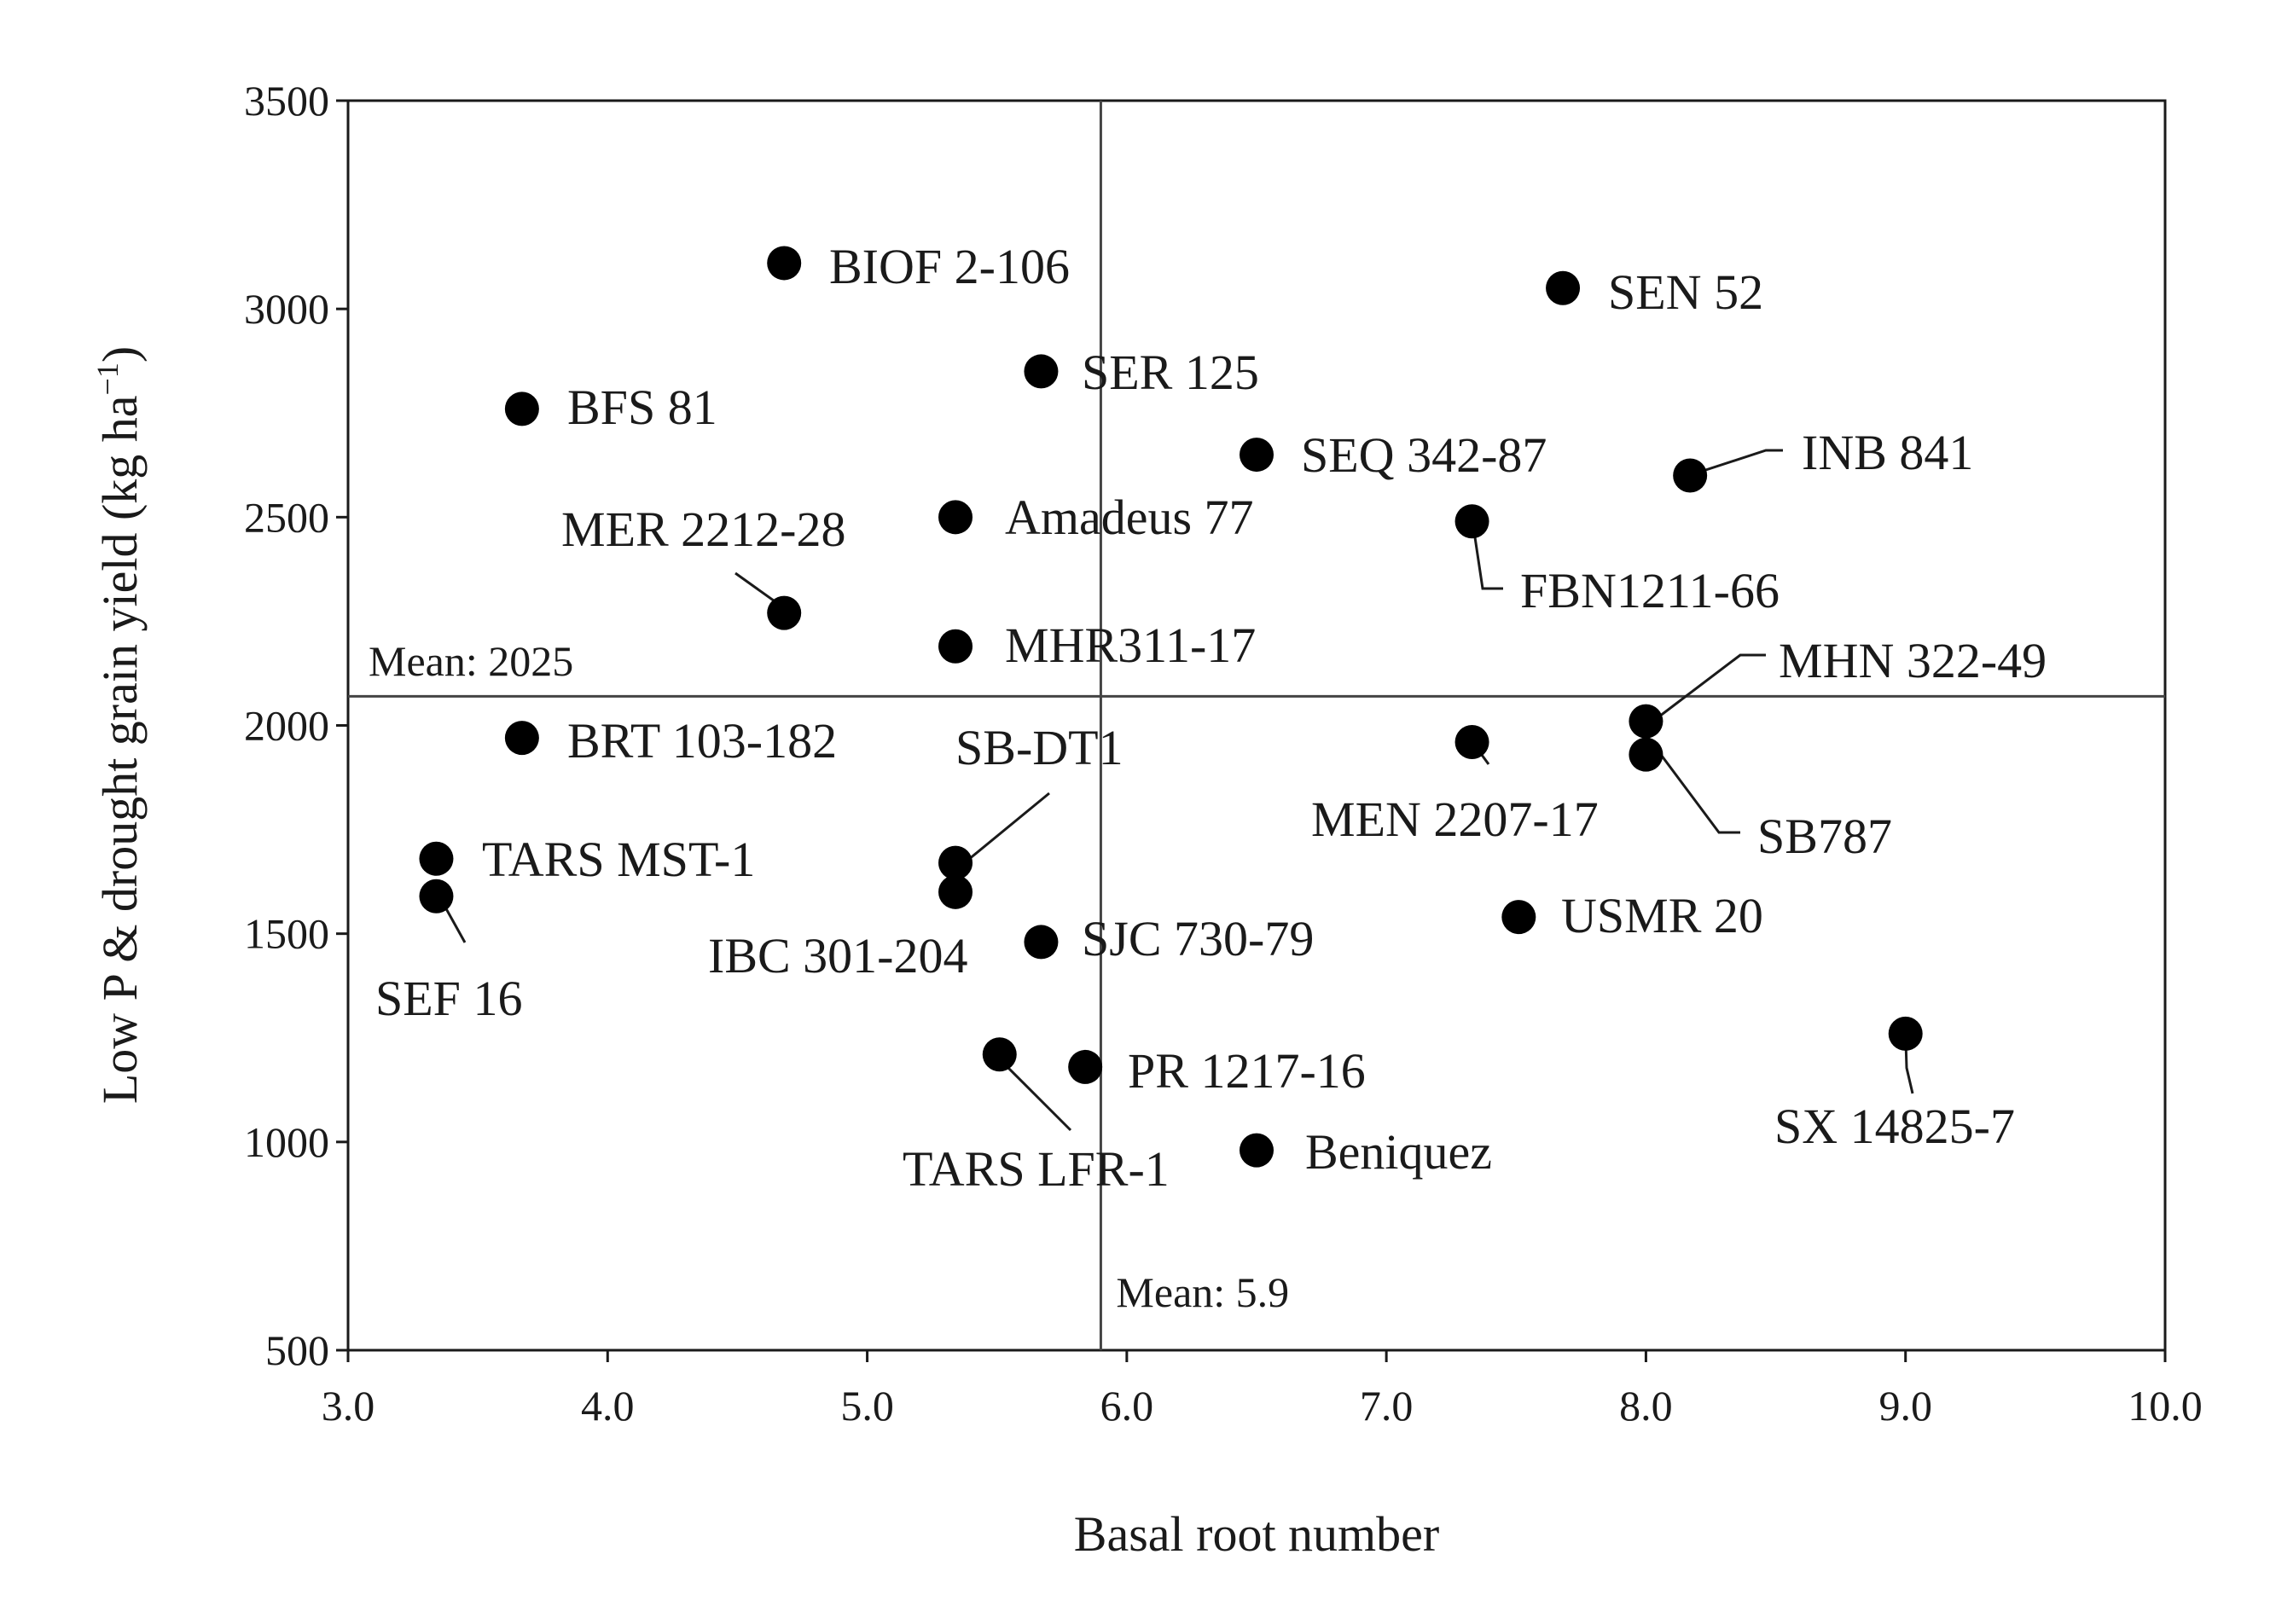 This screenshot has width=2276, height=1624. I want to click on point-label: TARS LFR-1, so click(1037, 1169).